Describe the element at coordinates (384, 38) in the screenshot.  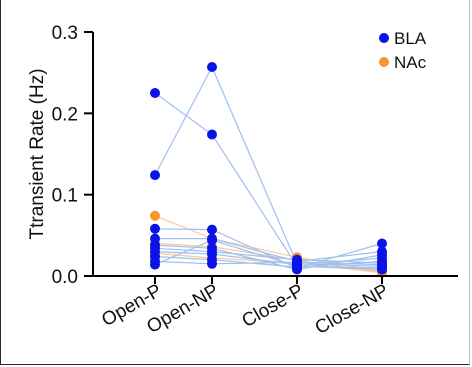
I see `legend-marker-bla` at that location.